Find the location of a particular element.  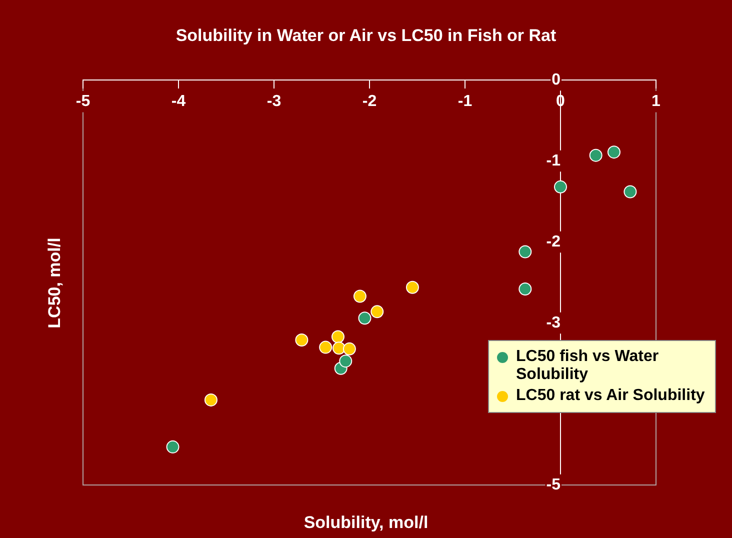

y-tick-label: -1 is located at coordinates (553, 161).